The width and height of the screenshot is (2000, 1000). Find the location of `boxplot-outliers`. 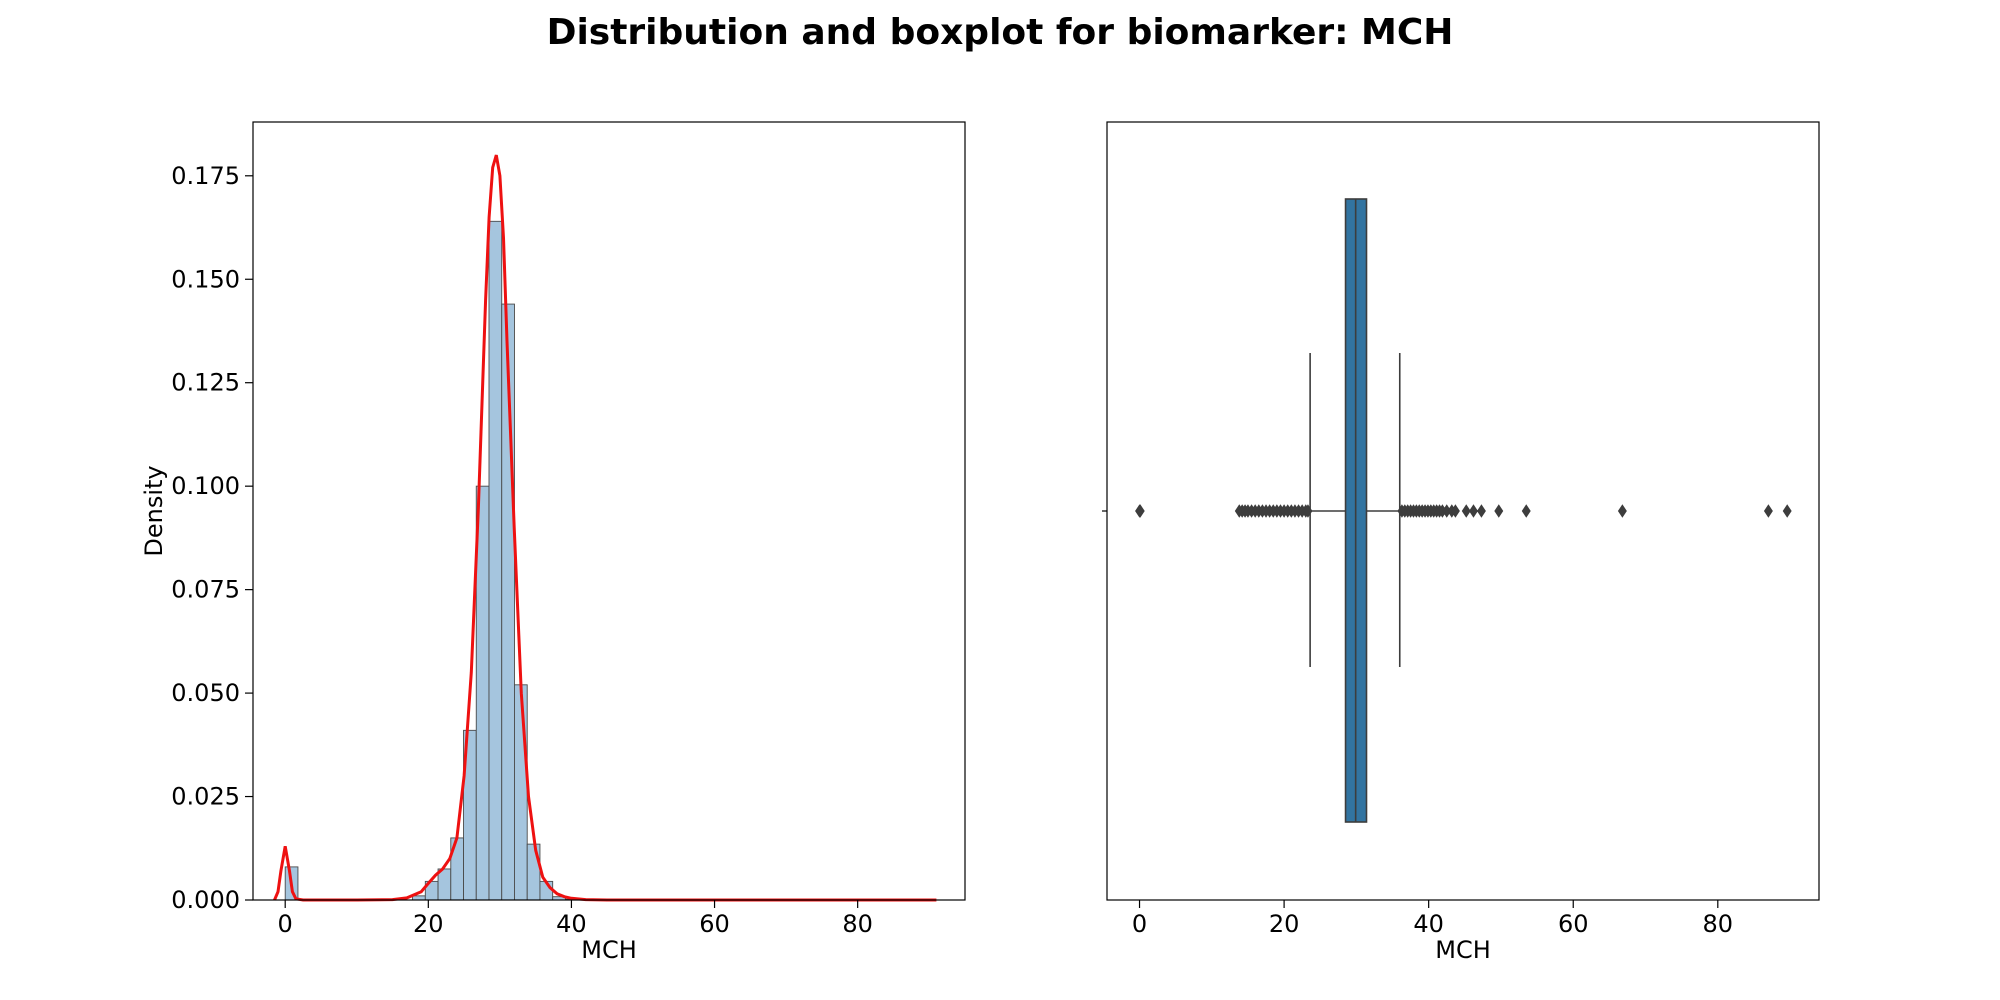

boxplot-outliers is located at coordinates (1463, 511).